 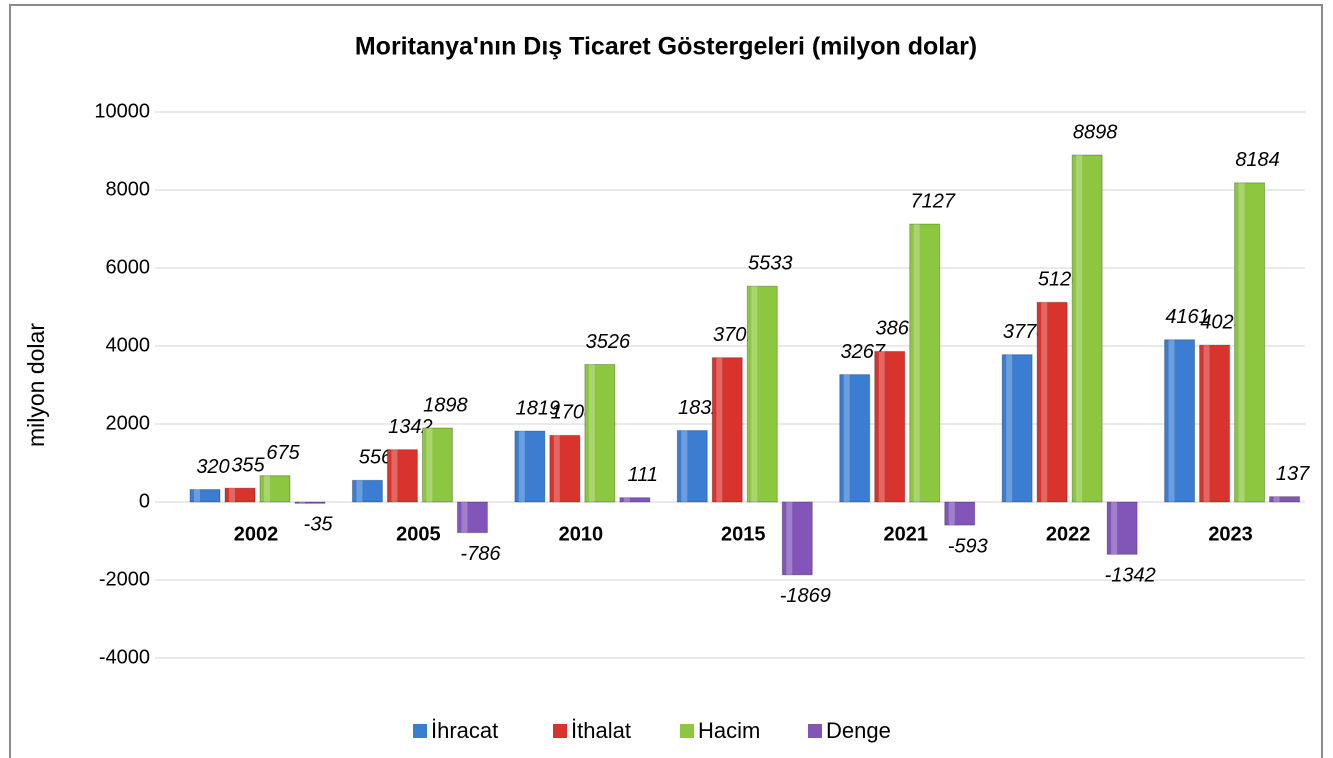 I want to click on legend-label: Denge, so click(x=858, y=730).